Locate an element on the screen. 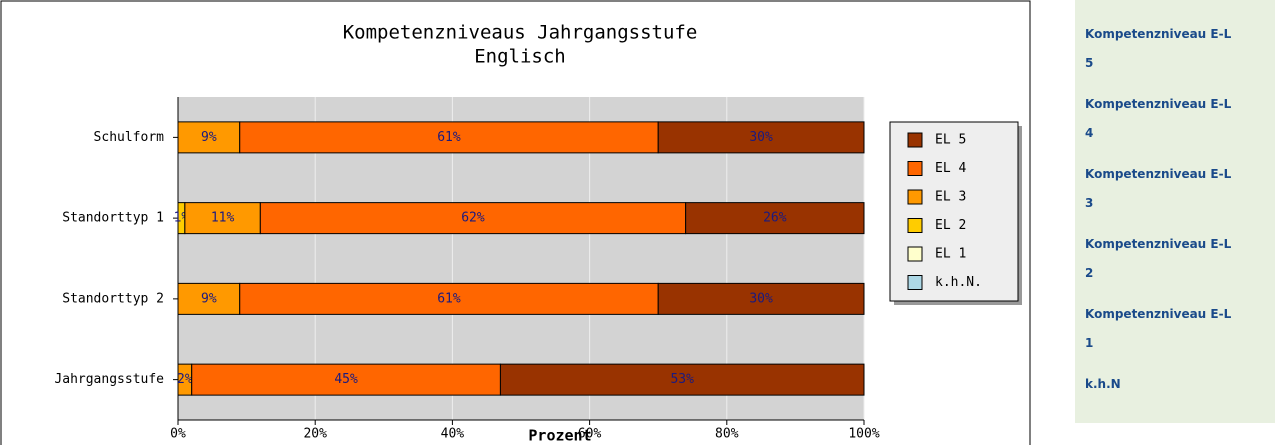 The width and height of the screenshot is (1275, 445). x-tick-label: 80% is located at coordinates (727, 434).